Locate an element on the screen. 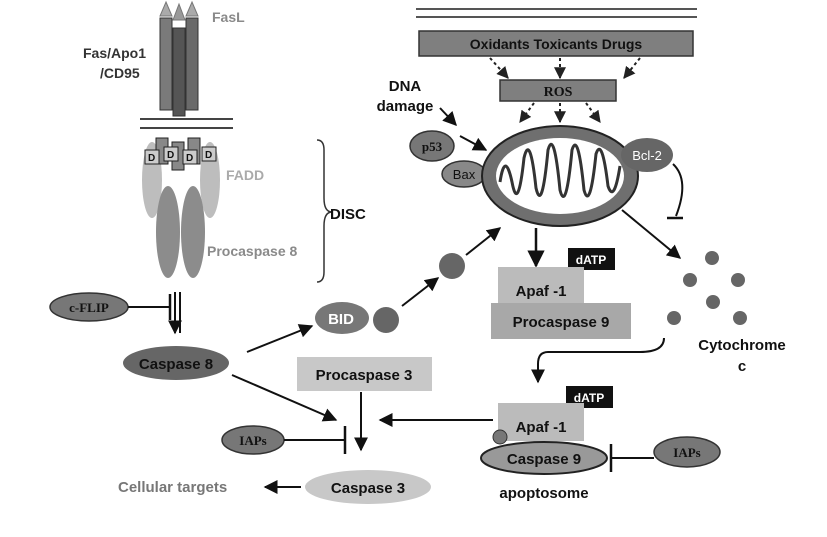 The width and height of the screenshot is (827, 537). bax-label: Bax is located at coordinates (464, 174).